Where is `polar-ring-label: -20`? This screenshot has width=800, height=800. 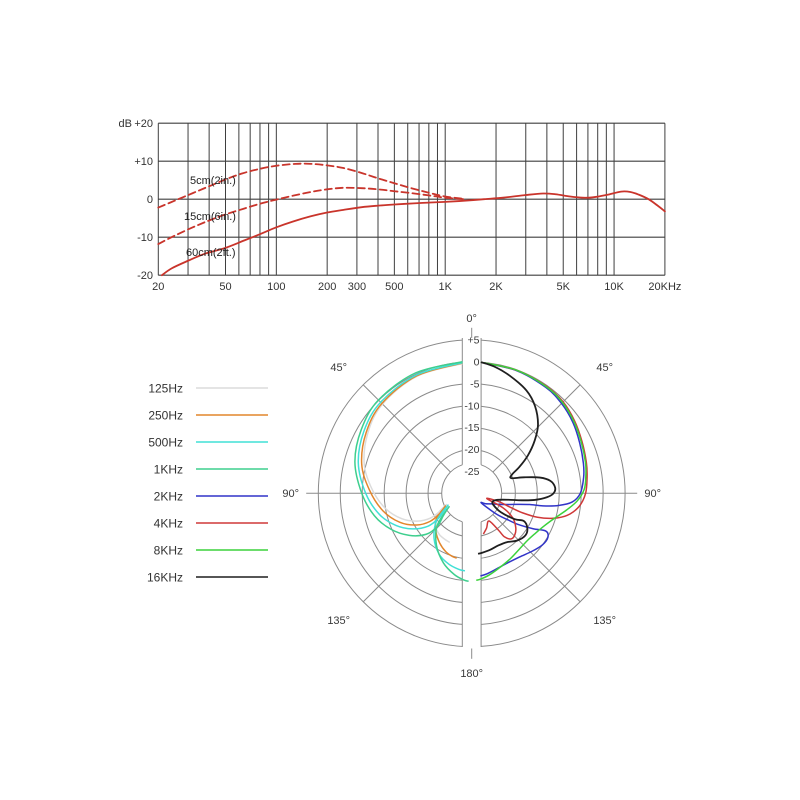 polar-ring-label: -20 is located at coordinates (471, 450).